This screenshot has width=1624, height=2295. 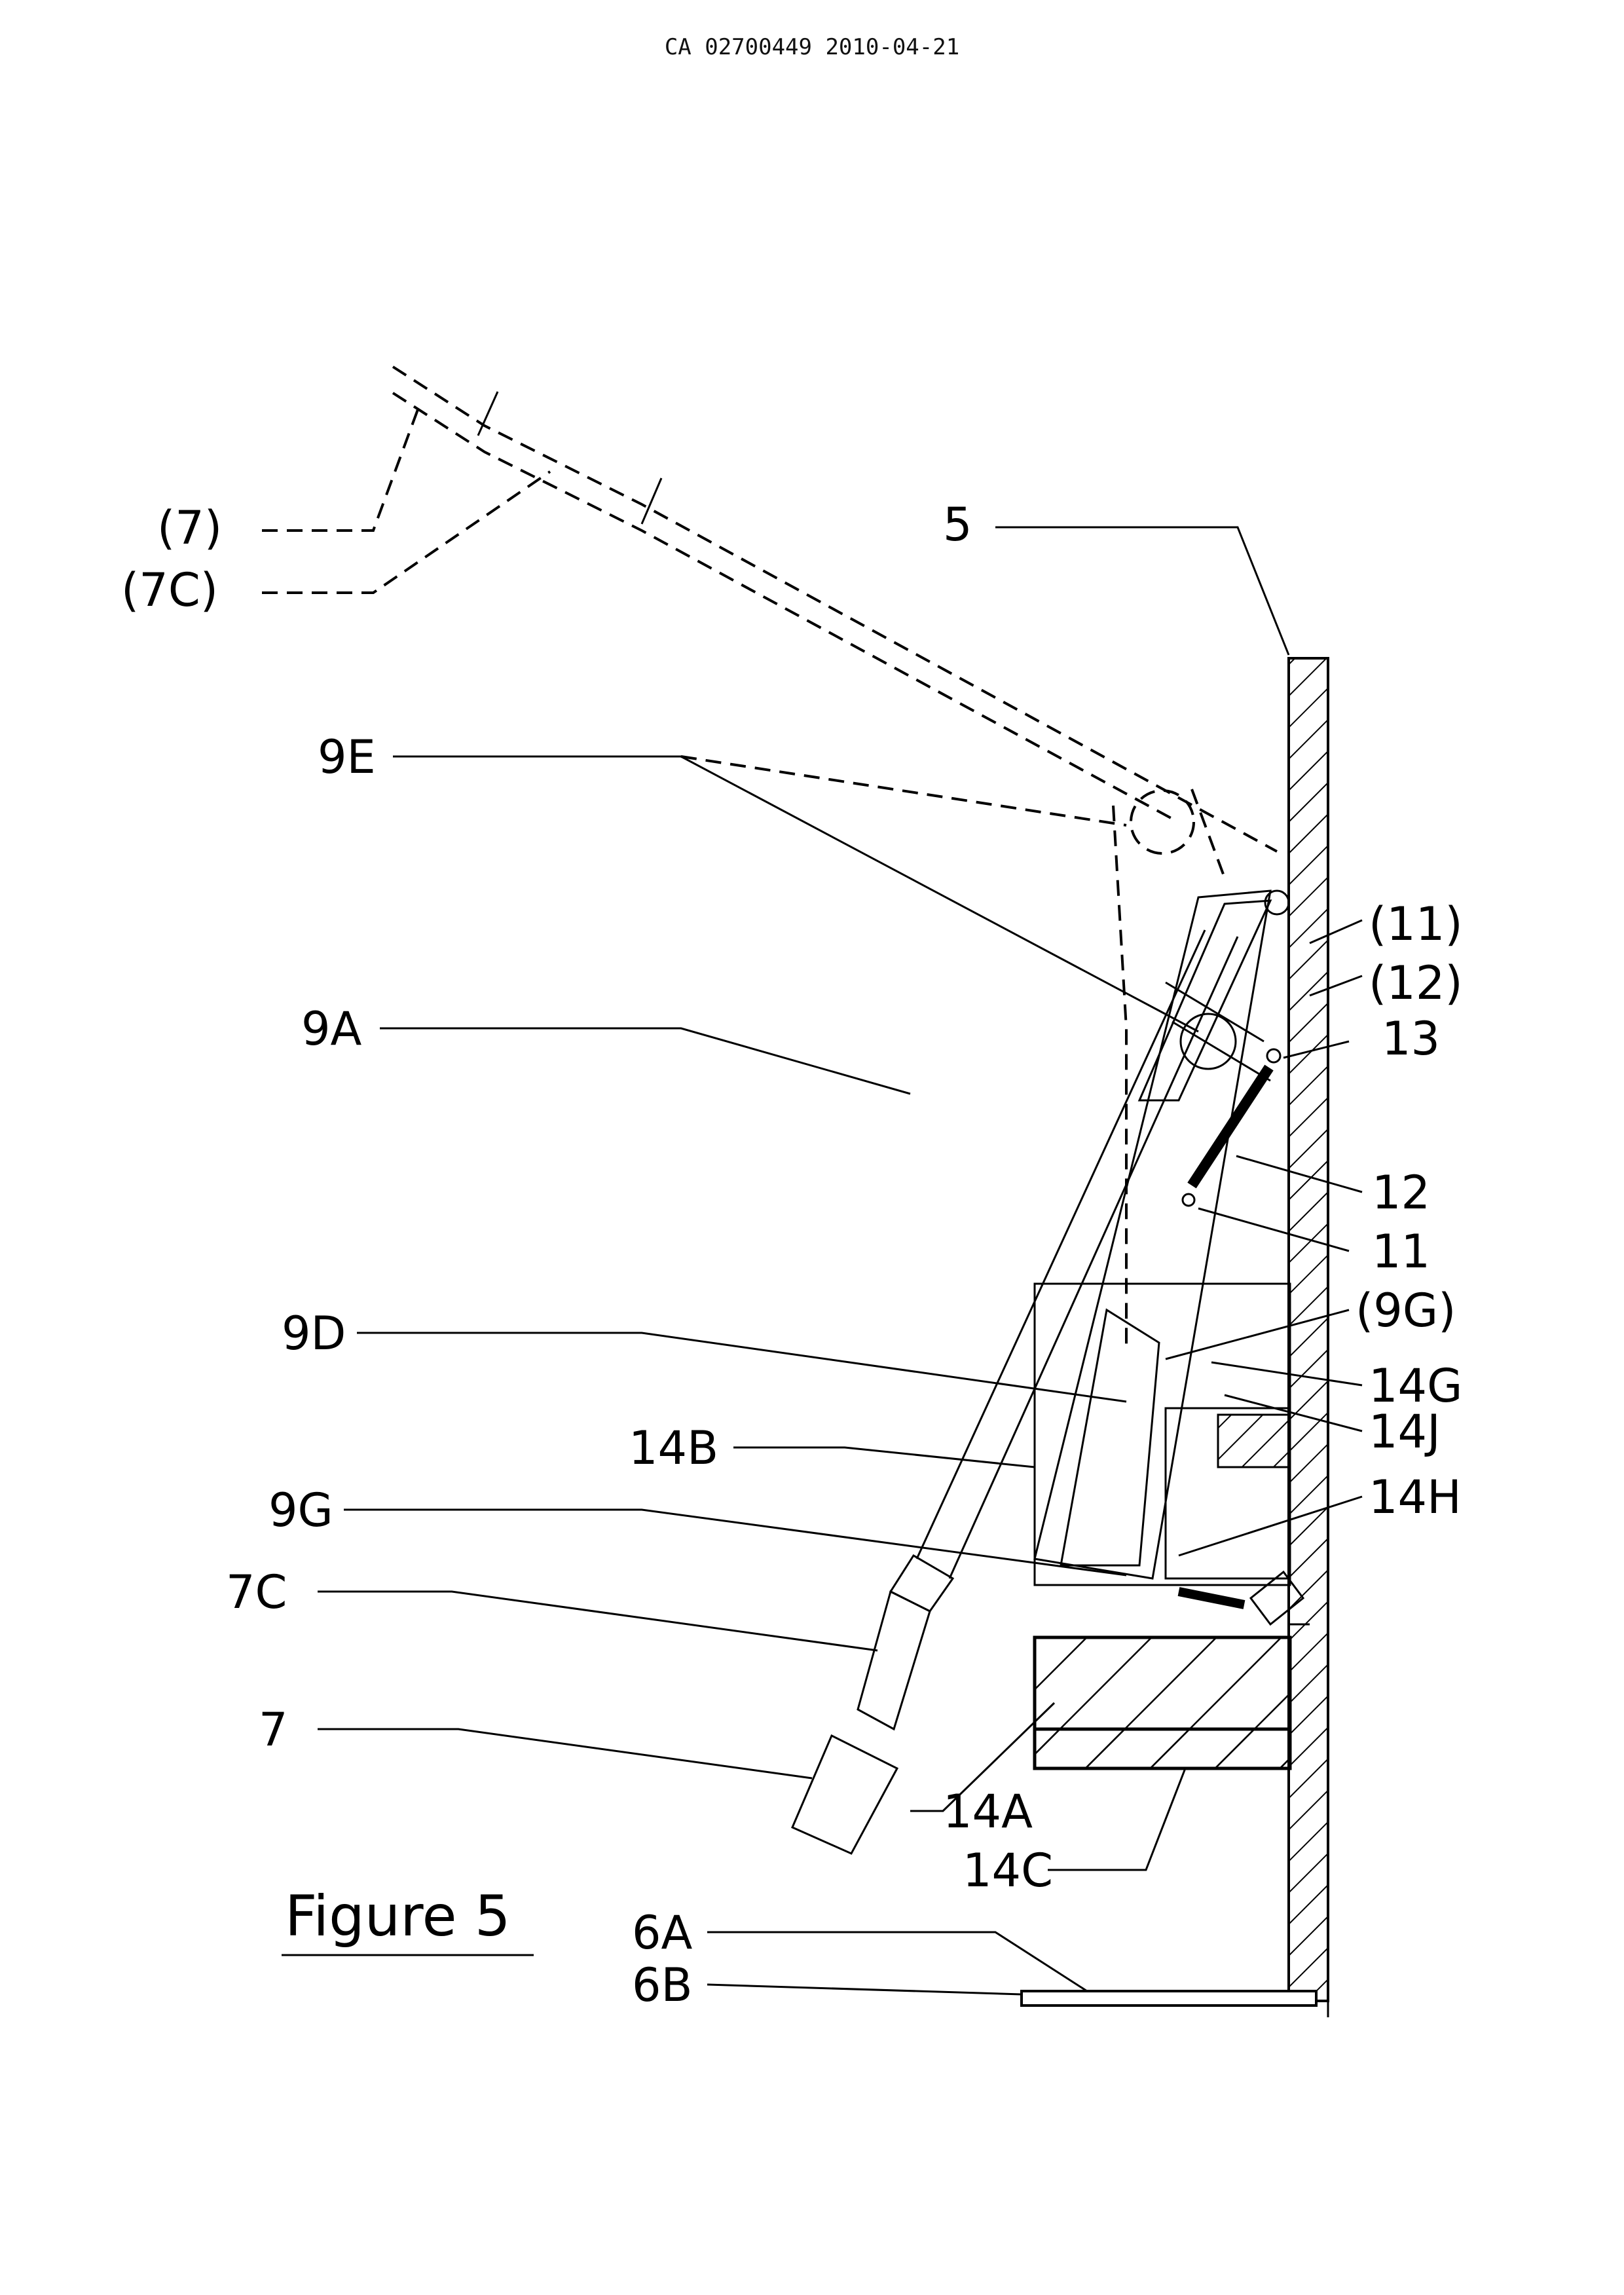 What do you see at coordinates (169, 590) in the screenshot?
I see `label-7c-raised: (7C)` at bounding box center [169, 590].